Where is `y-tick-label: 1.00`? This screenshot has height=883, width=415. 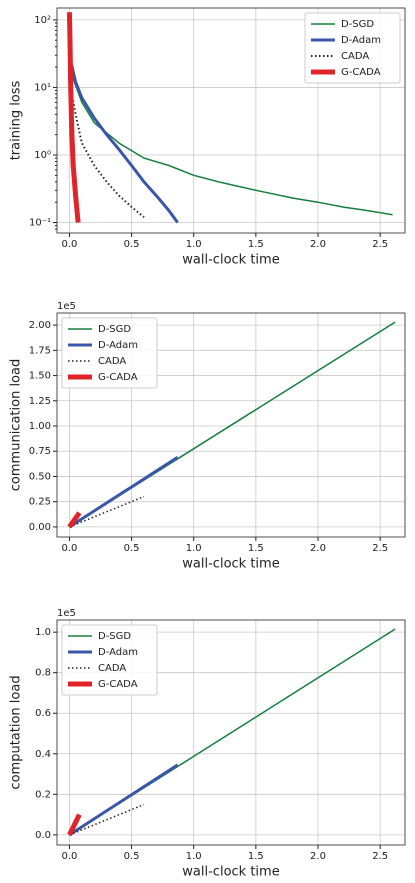 y-tick-label: 1.00 is located at coordinates (40, 426).